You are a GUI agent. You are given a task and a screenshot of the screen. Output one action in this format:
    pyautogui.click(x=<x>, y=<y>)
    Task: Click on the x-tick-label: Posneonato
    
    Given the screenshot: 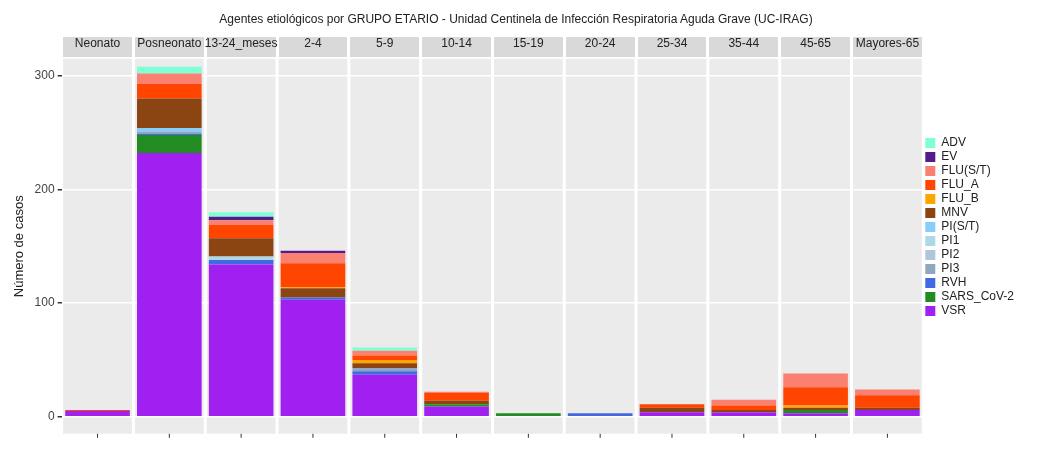 What is the action you would take?
    pyautogui.click(x=169, y=42)
    